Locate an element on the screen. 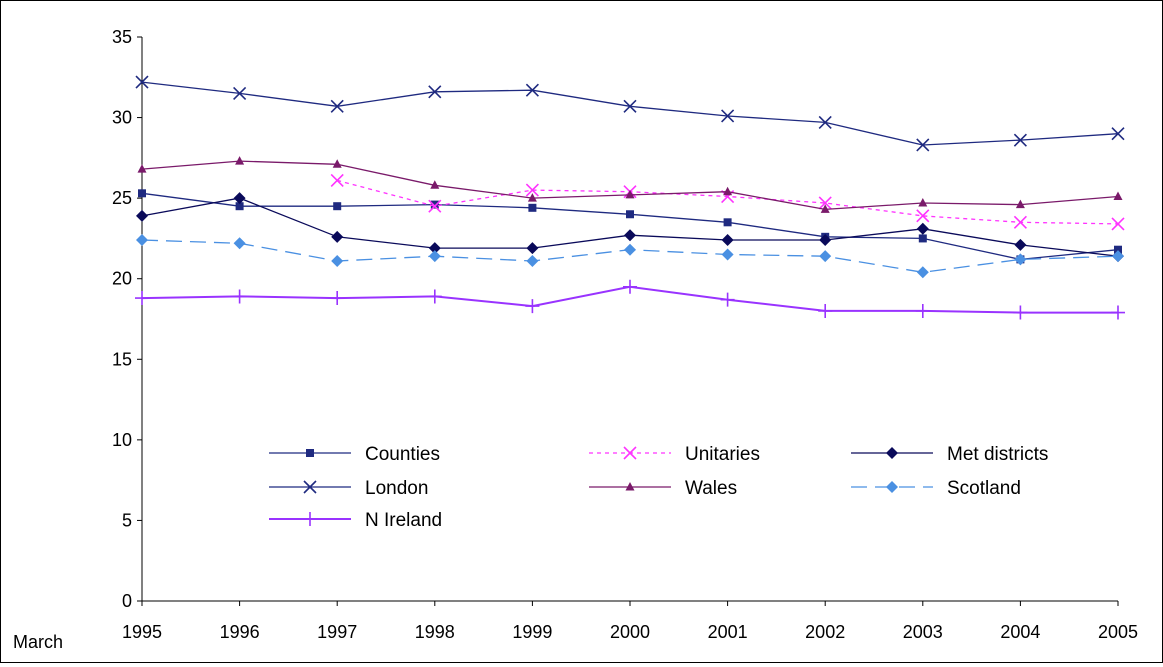  x-tick-label: 2004 is located at coordinates (1020, 632).